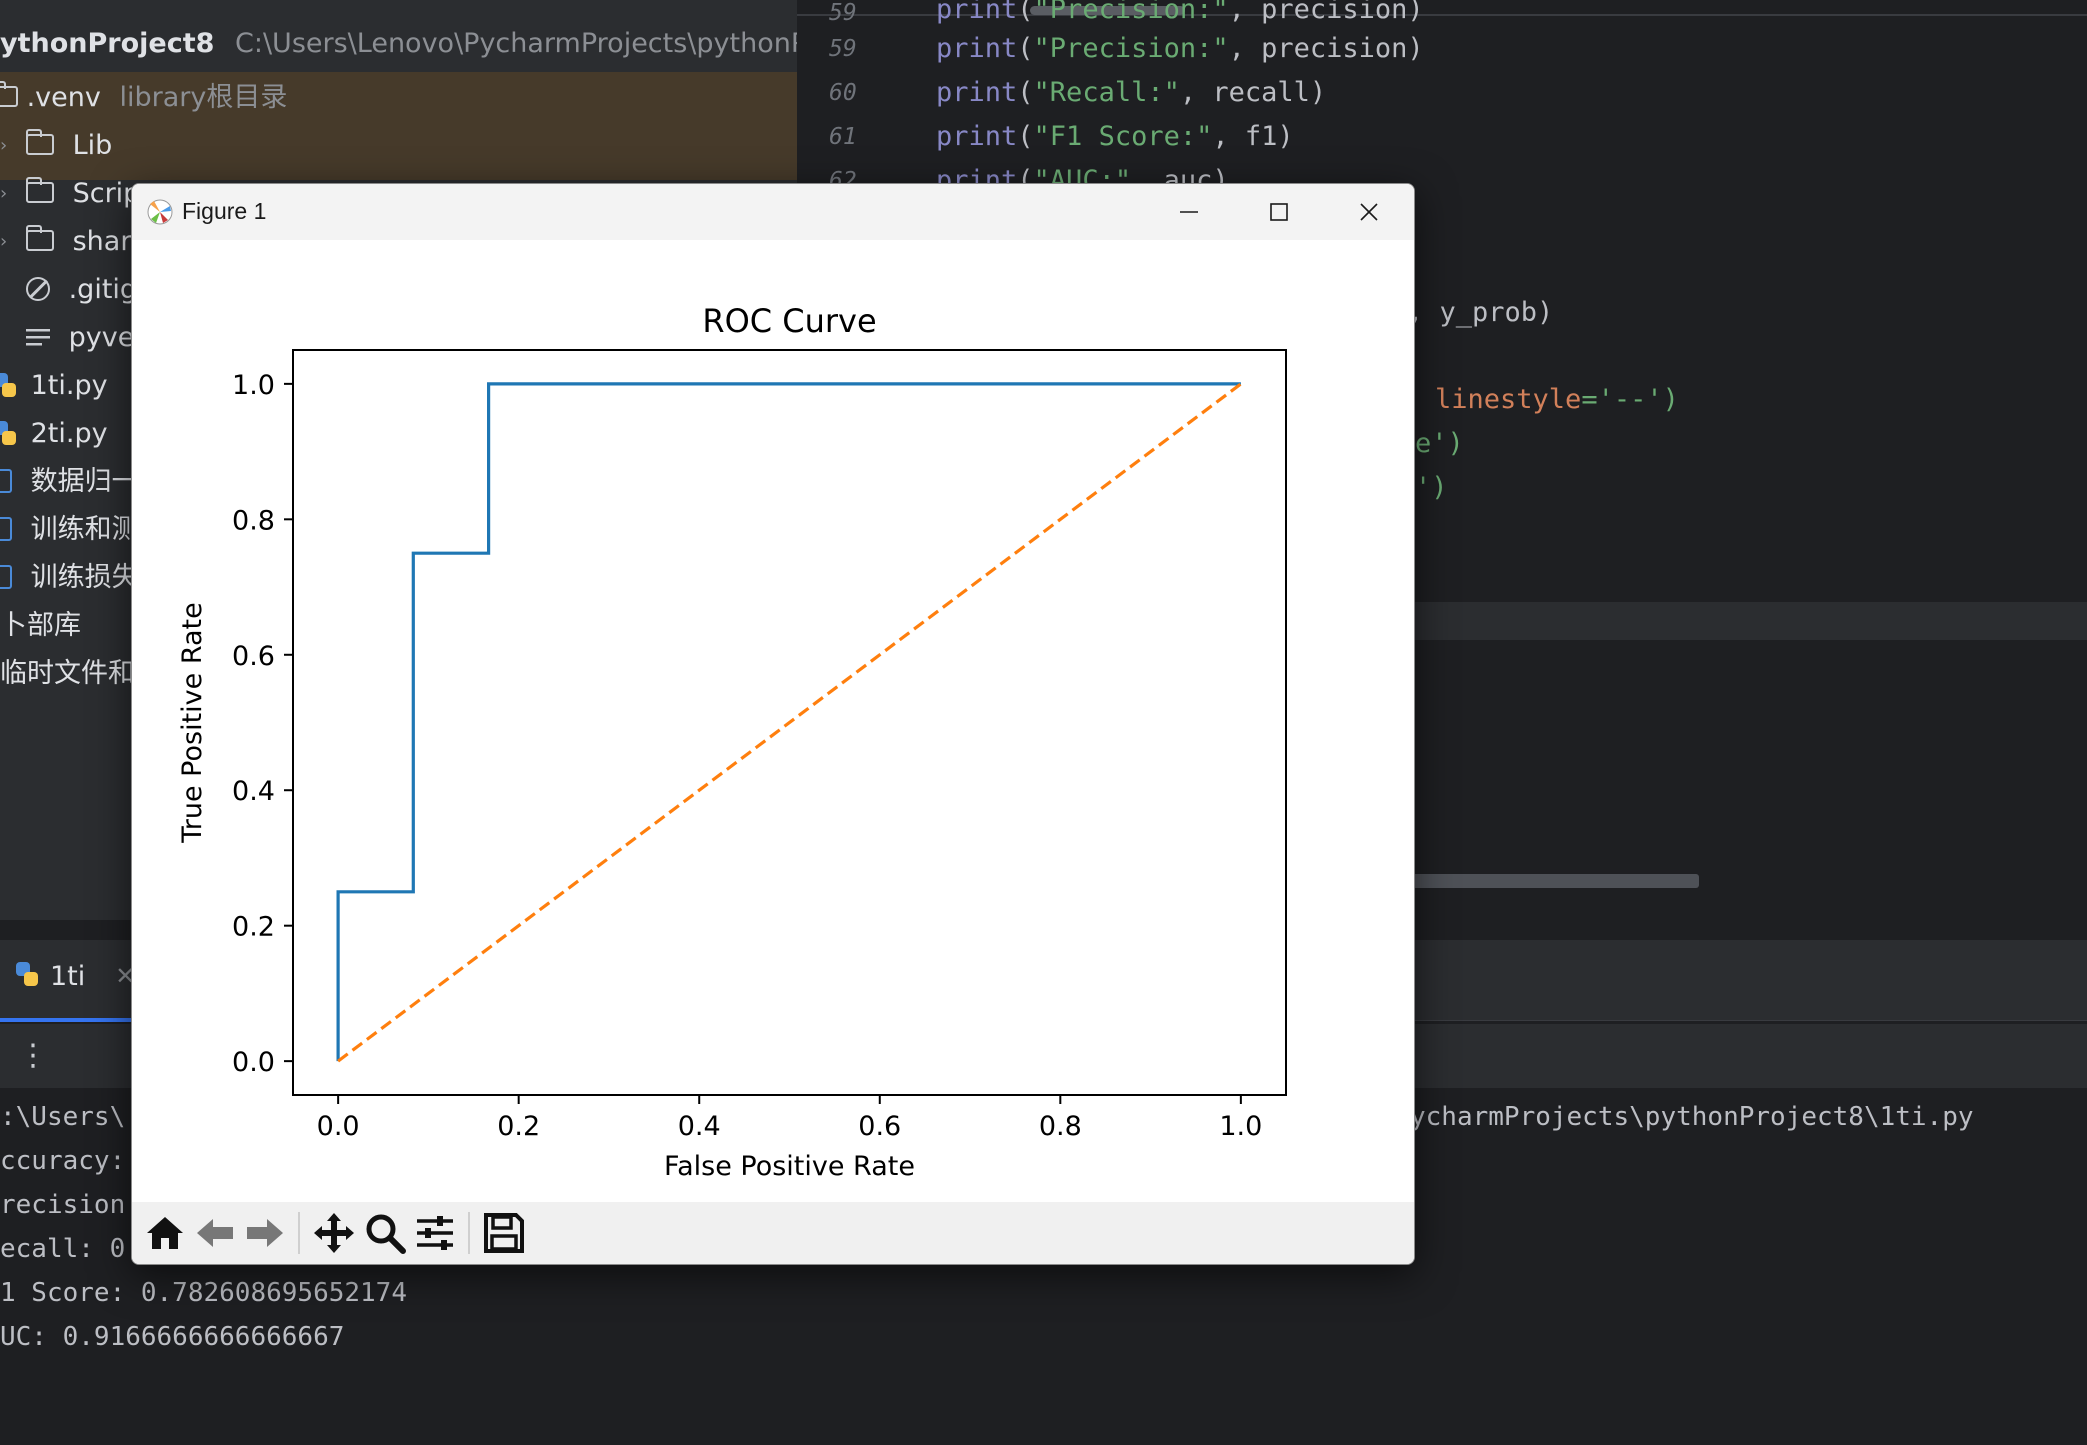 This screenshot has width=2087, height=1445. I want to click on console-line: 1 Score: 0.782608695652174, so click(203, 1293).